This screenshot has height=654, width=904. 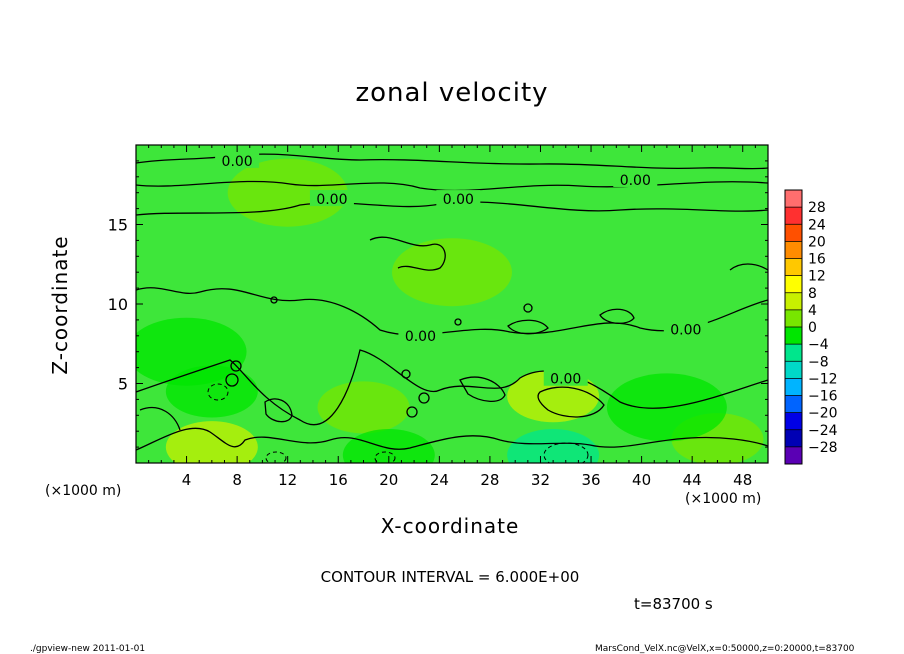 What do you see at coordinates (817, 260) in the screenshot?
I see `colorbar-label: 16` at bounding box center [817, 260].